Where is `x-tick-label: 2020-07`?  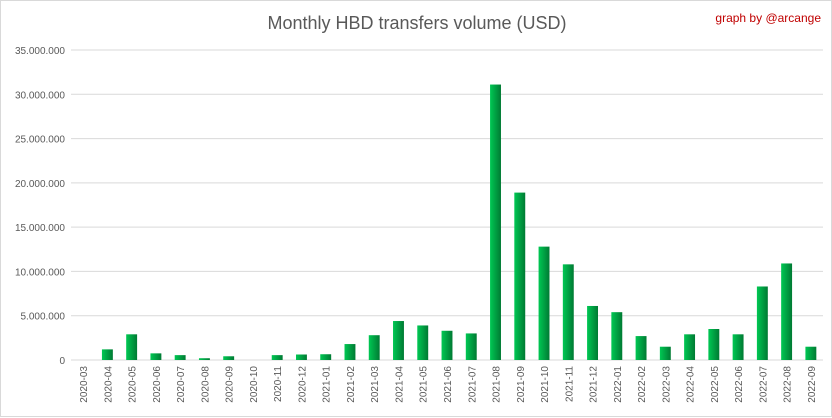 x-tick-label: 2020-07 is located at coordinates (181, 384).